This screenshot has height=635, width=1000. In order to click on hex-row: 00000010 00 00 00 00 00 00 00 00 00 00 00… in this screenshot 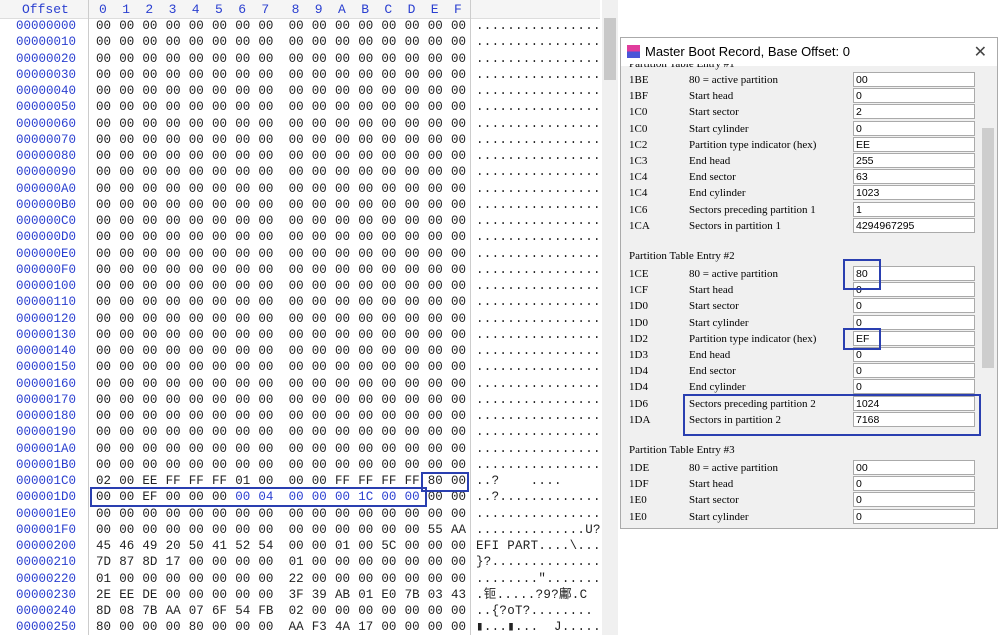, I will do `click(300, 42)`.